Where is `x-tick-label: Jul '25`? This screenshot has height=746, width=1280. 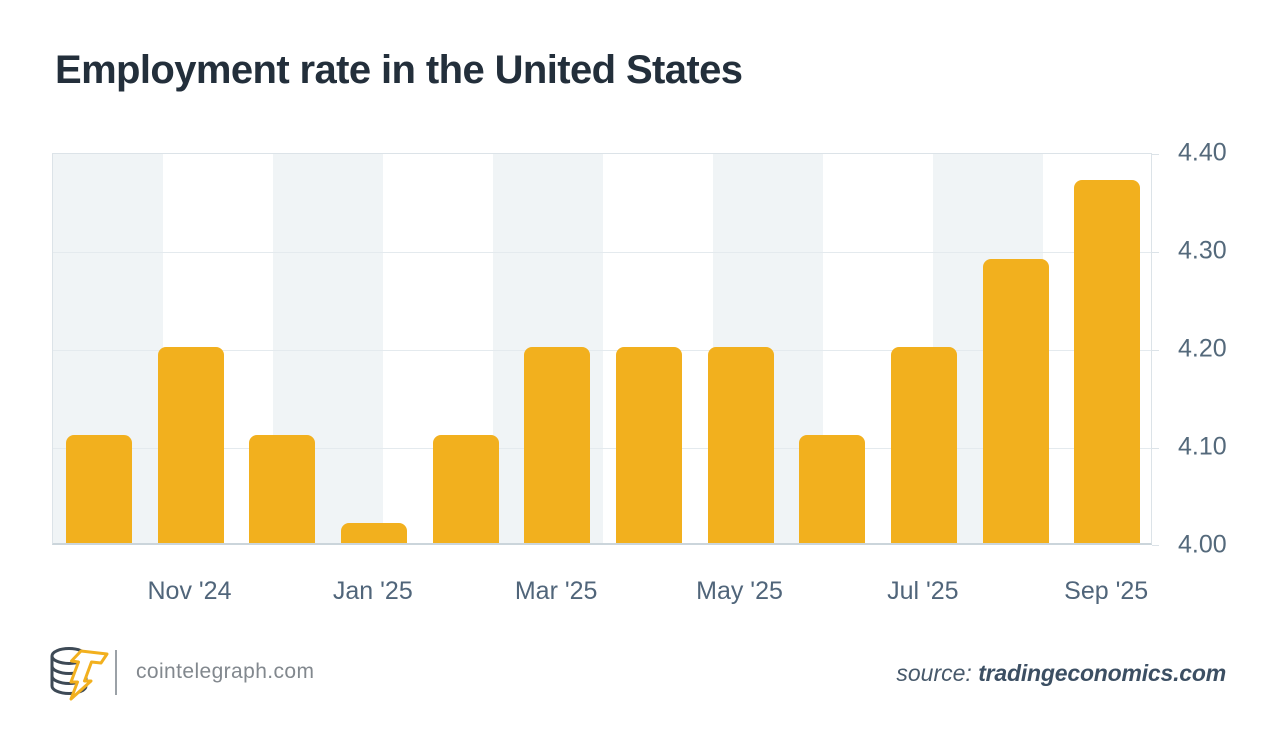 x-tick-label: Jul '25 is located at coordinates (923, 591).